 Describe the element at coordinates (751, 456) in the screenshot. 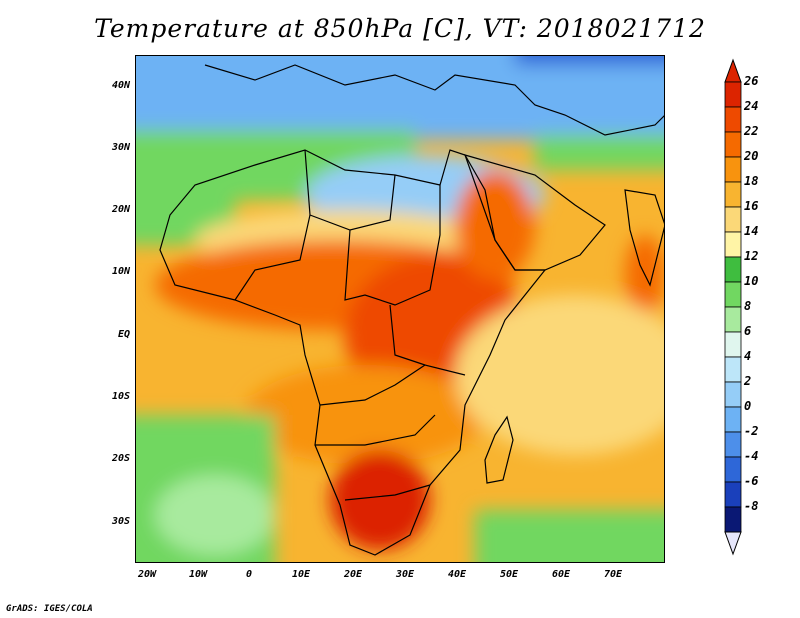

I see `colorbar-label: -4` at that location.